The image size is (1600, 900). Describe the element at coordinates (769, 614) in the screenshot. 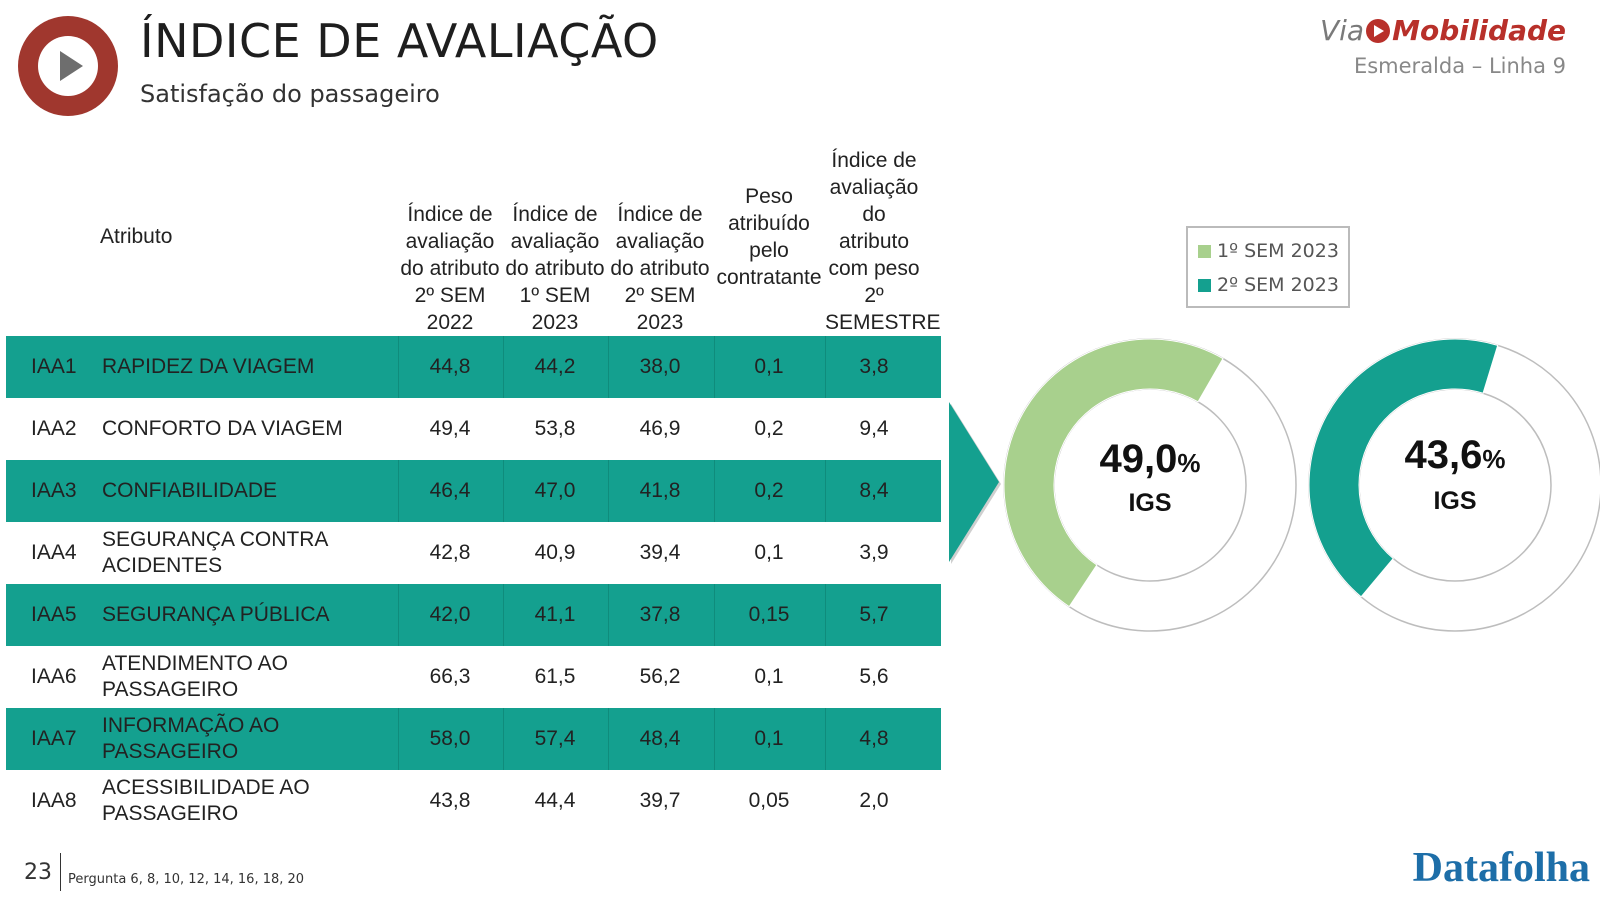

I see `row-value-v4: 0,15` at that location.